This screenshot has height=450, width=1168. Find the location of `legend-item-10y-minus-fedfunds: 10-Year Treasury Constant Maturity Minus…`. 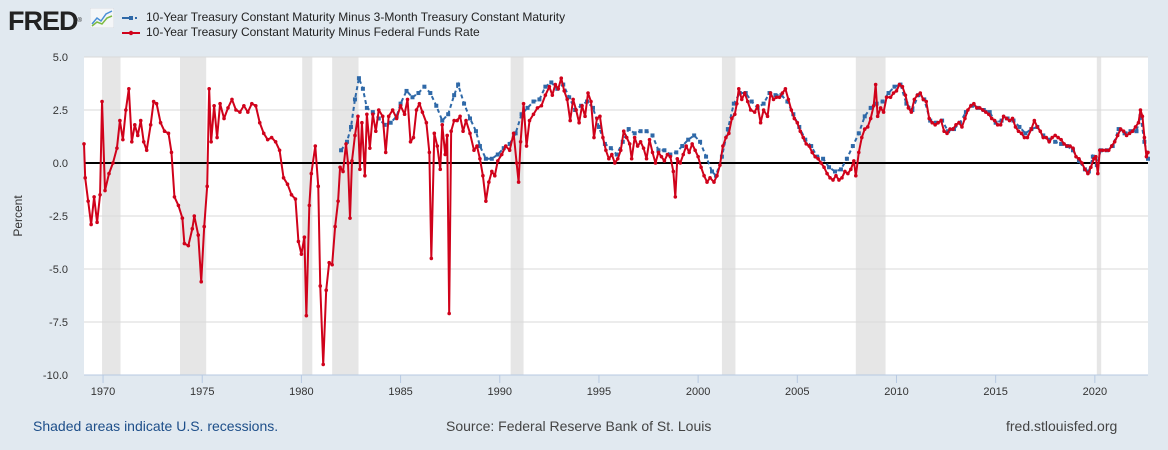

legend-item-10y-minus-fedfunds: 10-Year Treasury Constant Maturity Minus… is located at coordinates (343, 32).